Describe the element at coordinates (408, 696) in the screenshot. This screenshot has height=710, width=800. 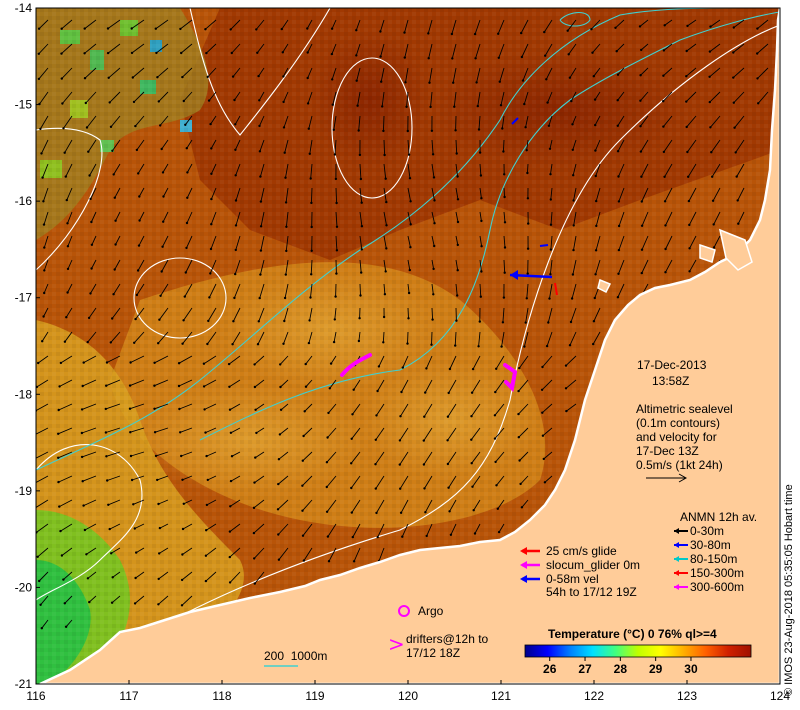
I see `x-tick-label: 120` at that location.